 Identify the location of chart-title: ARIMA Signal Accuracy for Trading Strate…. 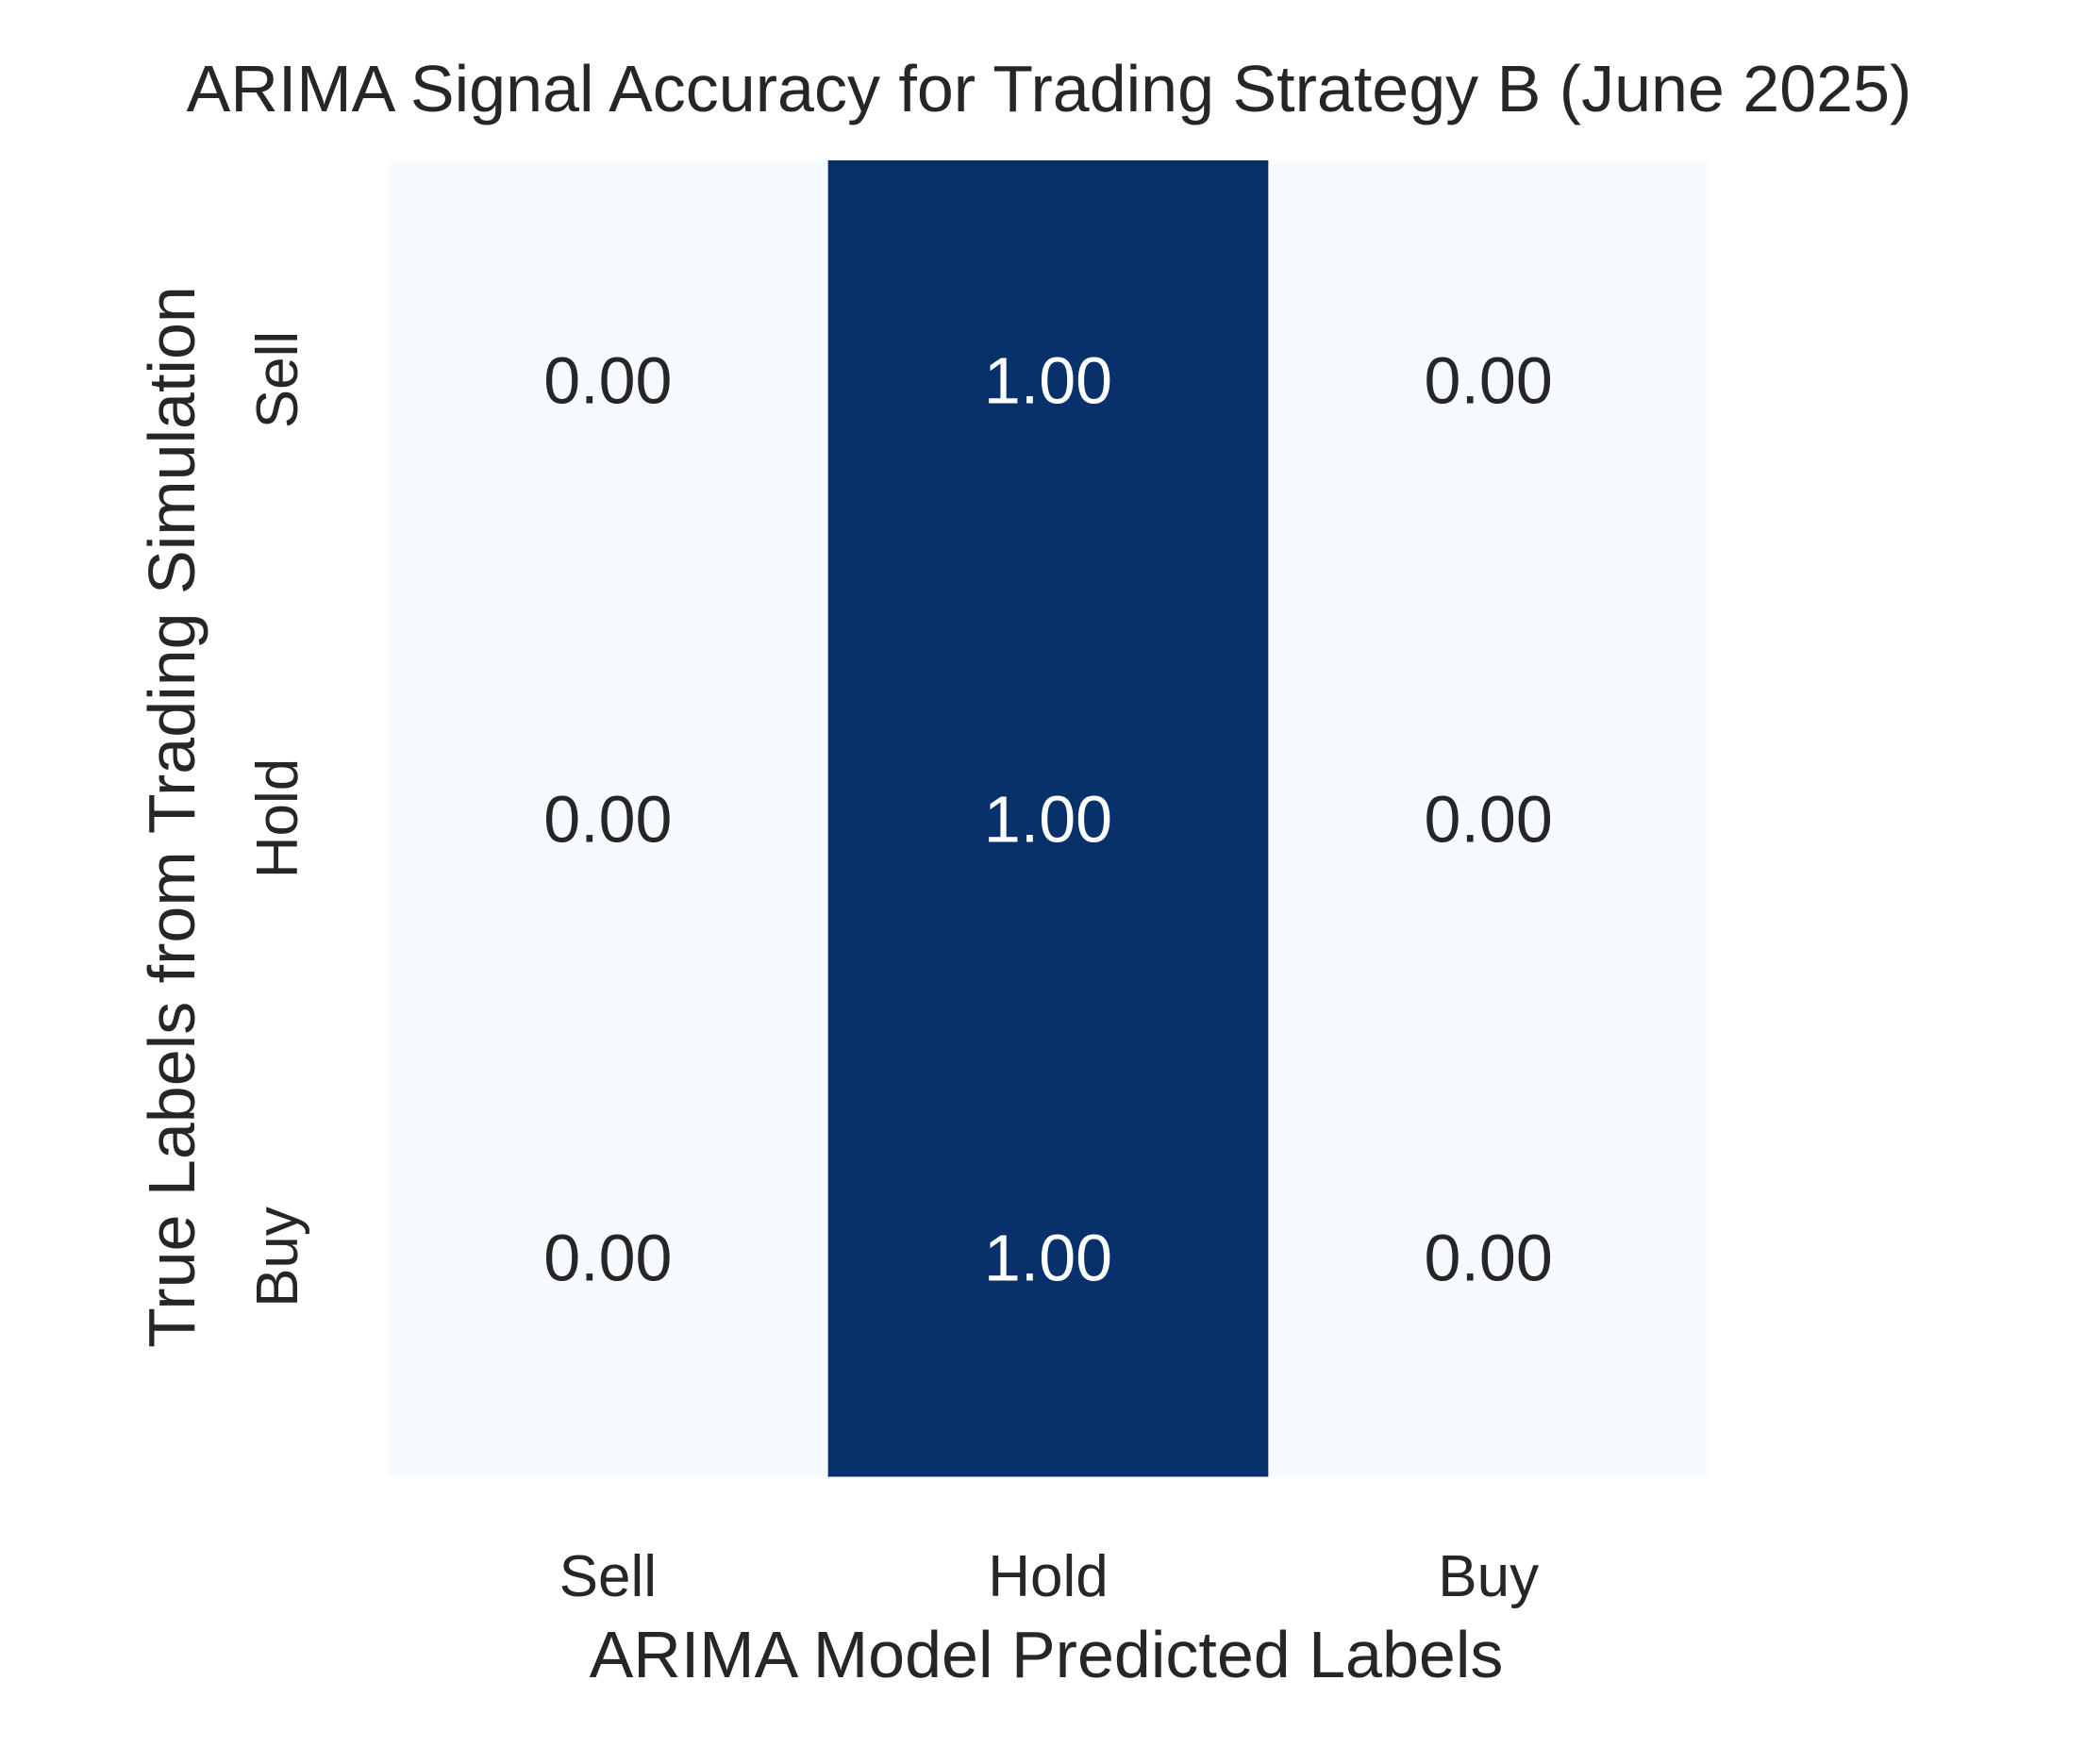
(1049, 89).